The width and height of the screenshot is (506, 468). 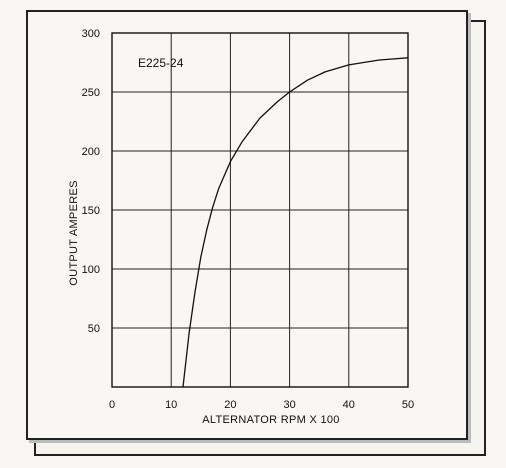 I want to click on x-tick-label-40: 40, so click(x=349, y=405).